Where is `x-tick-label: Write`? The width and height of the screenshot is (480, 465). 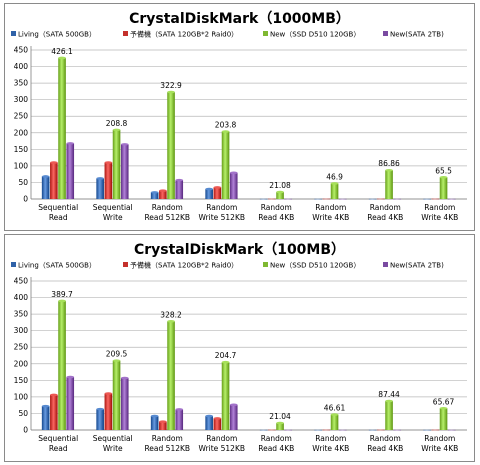
x-tick-label: Write is located at coordinates (113, 217).